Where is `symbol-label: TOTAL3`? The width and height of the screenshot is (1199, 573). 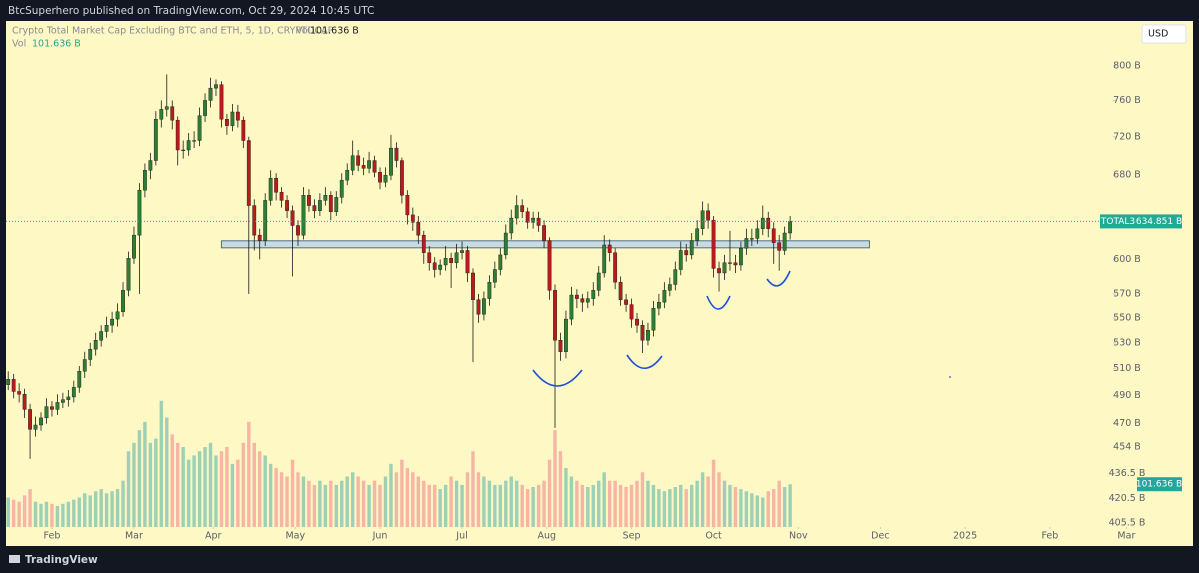
symbol-label: TOTAL3 is located at coordinates (1117, 222).